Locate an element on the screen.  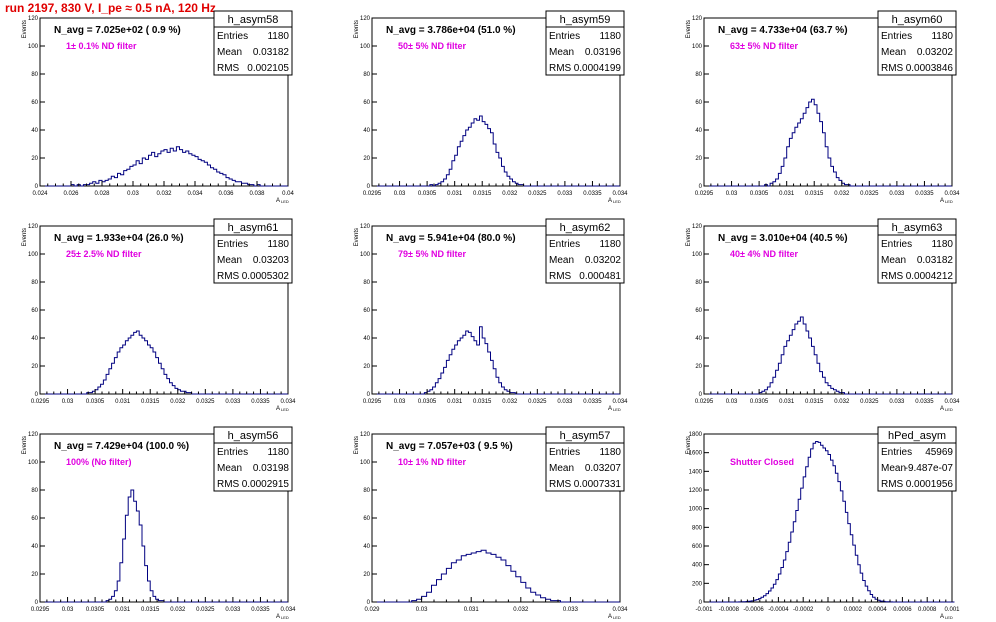
stats-value: 0.0004212 is located at coordinates (930, 276).